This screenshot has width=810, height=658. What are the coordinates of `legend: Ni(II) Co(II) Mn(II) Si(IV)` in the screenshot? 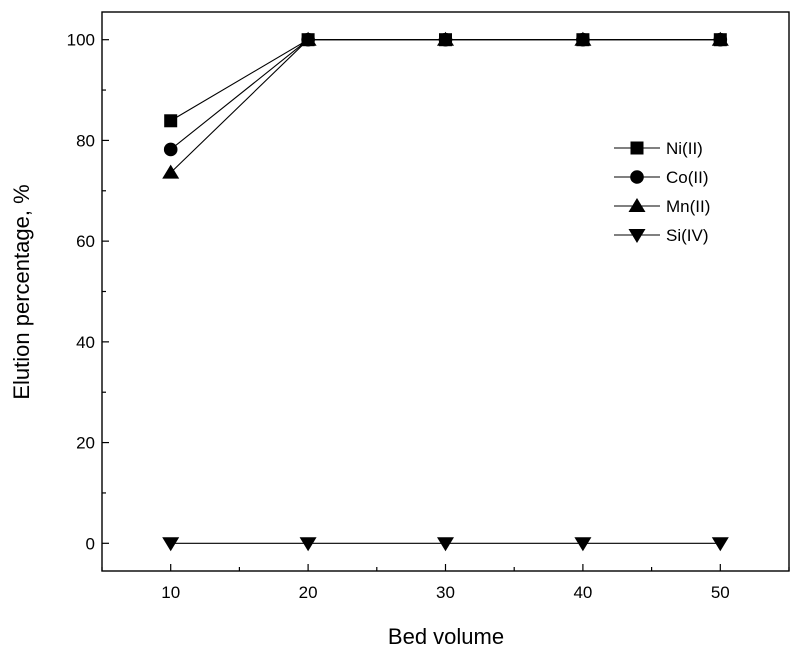 It's located at (662, 192).